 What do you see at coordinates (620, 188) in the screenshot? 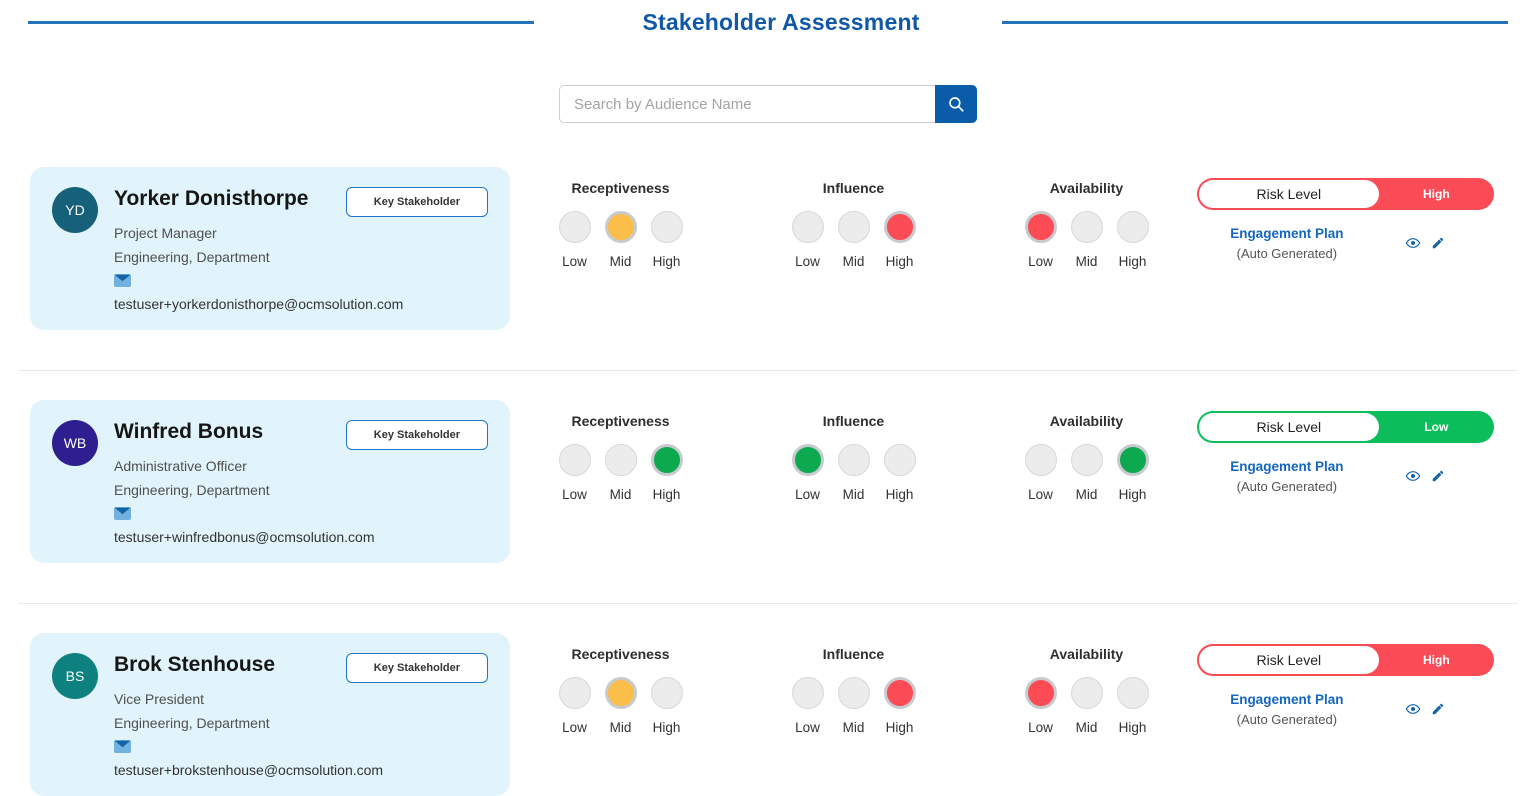
I see `metric-title: Receptiveness` at bounding box center [620, 188].